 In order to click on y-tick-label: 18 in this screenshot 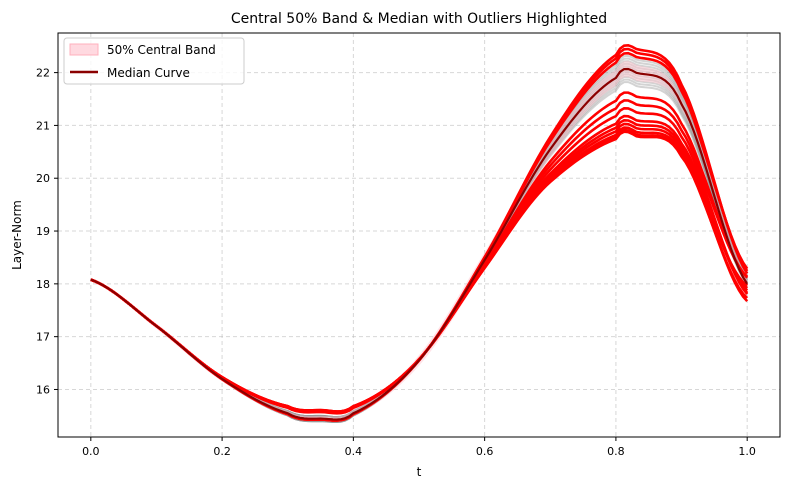, I will do `click(43, 284)`.